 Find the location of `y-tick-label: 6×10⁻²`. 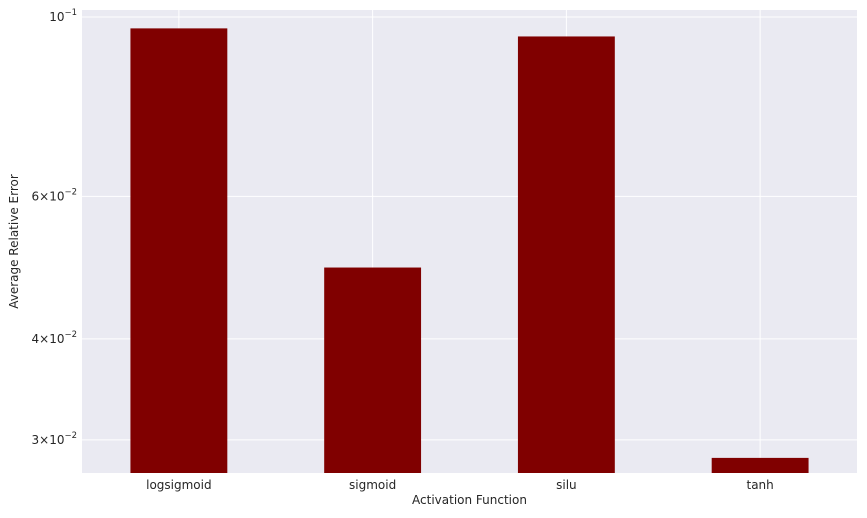

y-tick-label: 6×10⁻² is located at coordinates (55, 195).